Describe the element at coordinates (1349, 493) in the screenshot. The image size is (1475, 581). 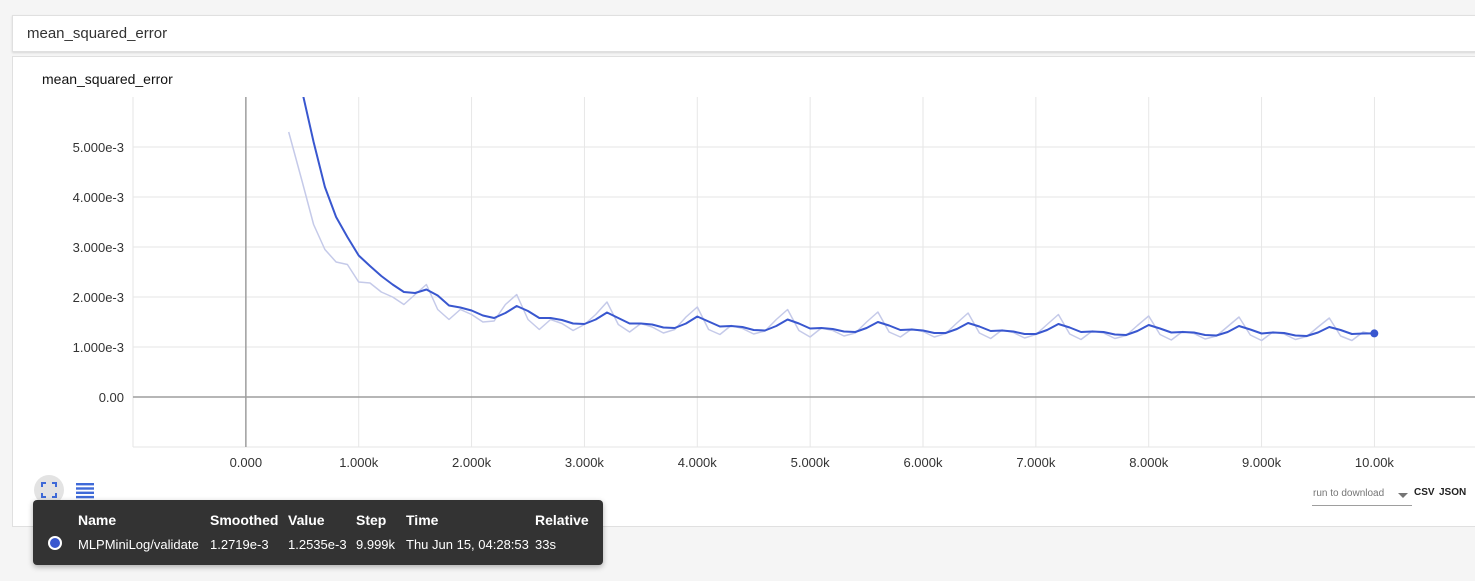
I see `download-placeholder: run to download` at that location.